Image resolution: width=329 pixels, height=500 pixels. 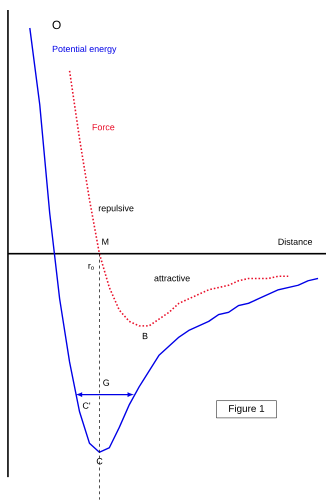 I want to click on text: Figure 1, so click(x=246, y=409).